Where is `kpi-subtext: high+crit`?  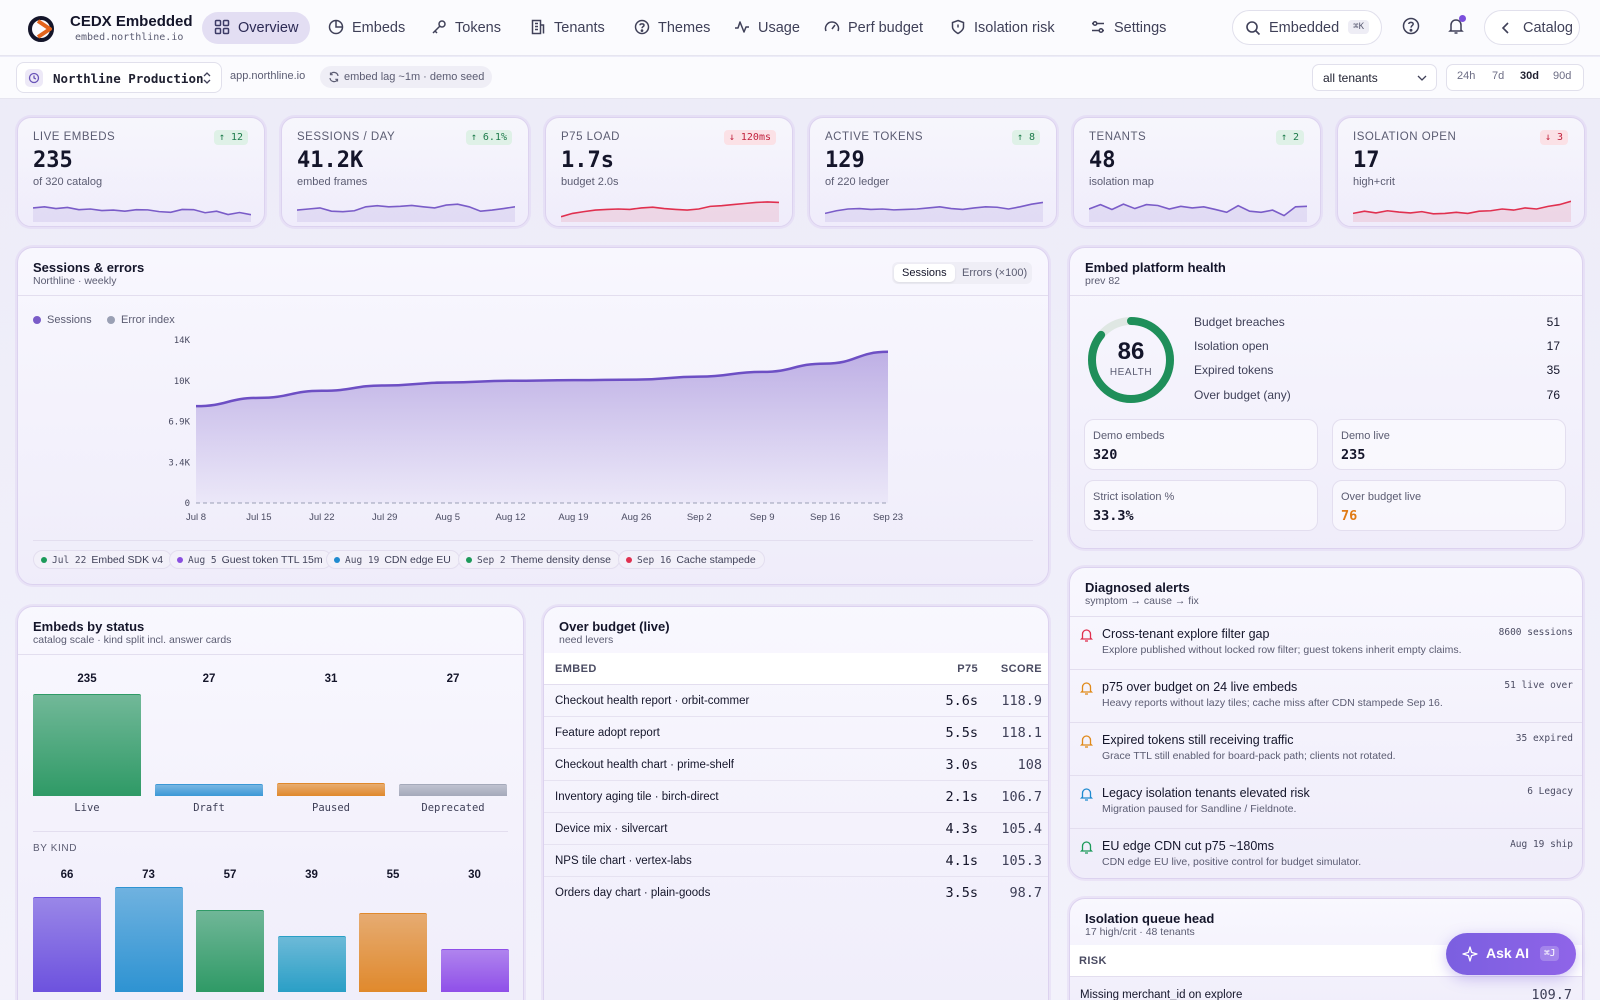
kpi-subtext: high+crit is located at coordinates (1374, 182).